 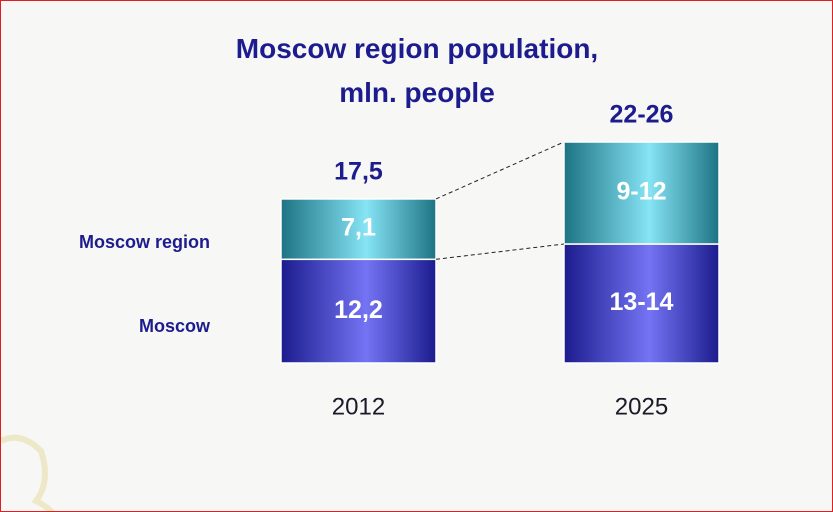 I want to click on total-label: 22-26, so click(x=642, y=115).